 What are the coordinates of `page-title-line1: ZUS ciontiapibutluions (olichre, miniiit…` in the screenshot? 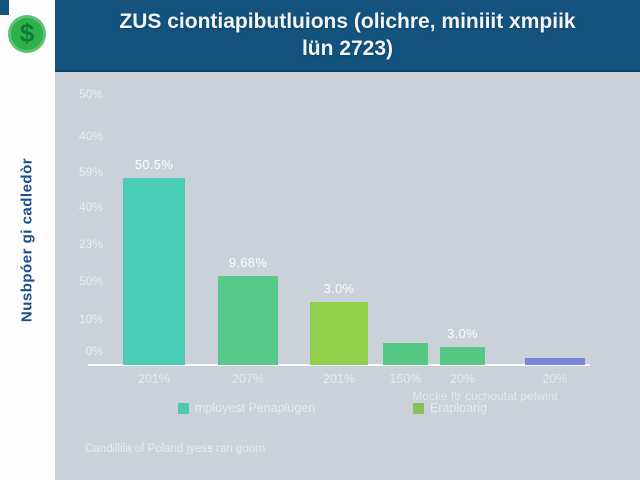 It's located at (347, 21).